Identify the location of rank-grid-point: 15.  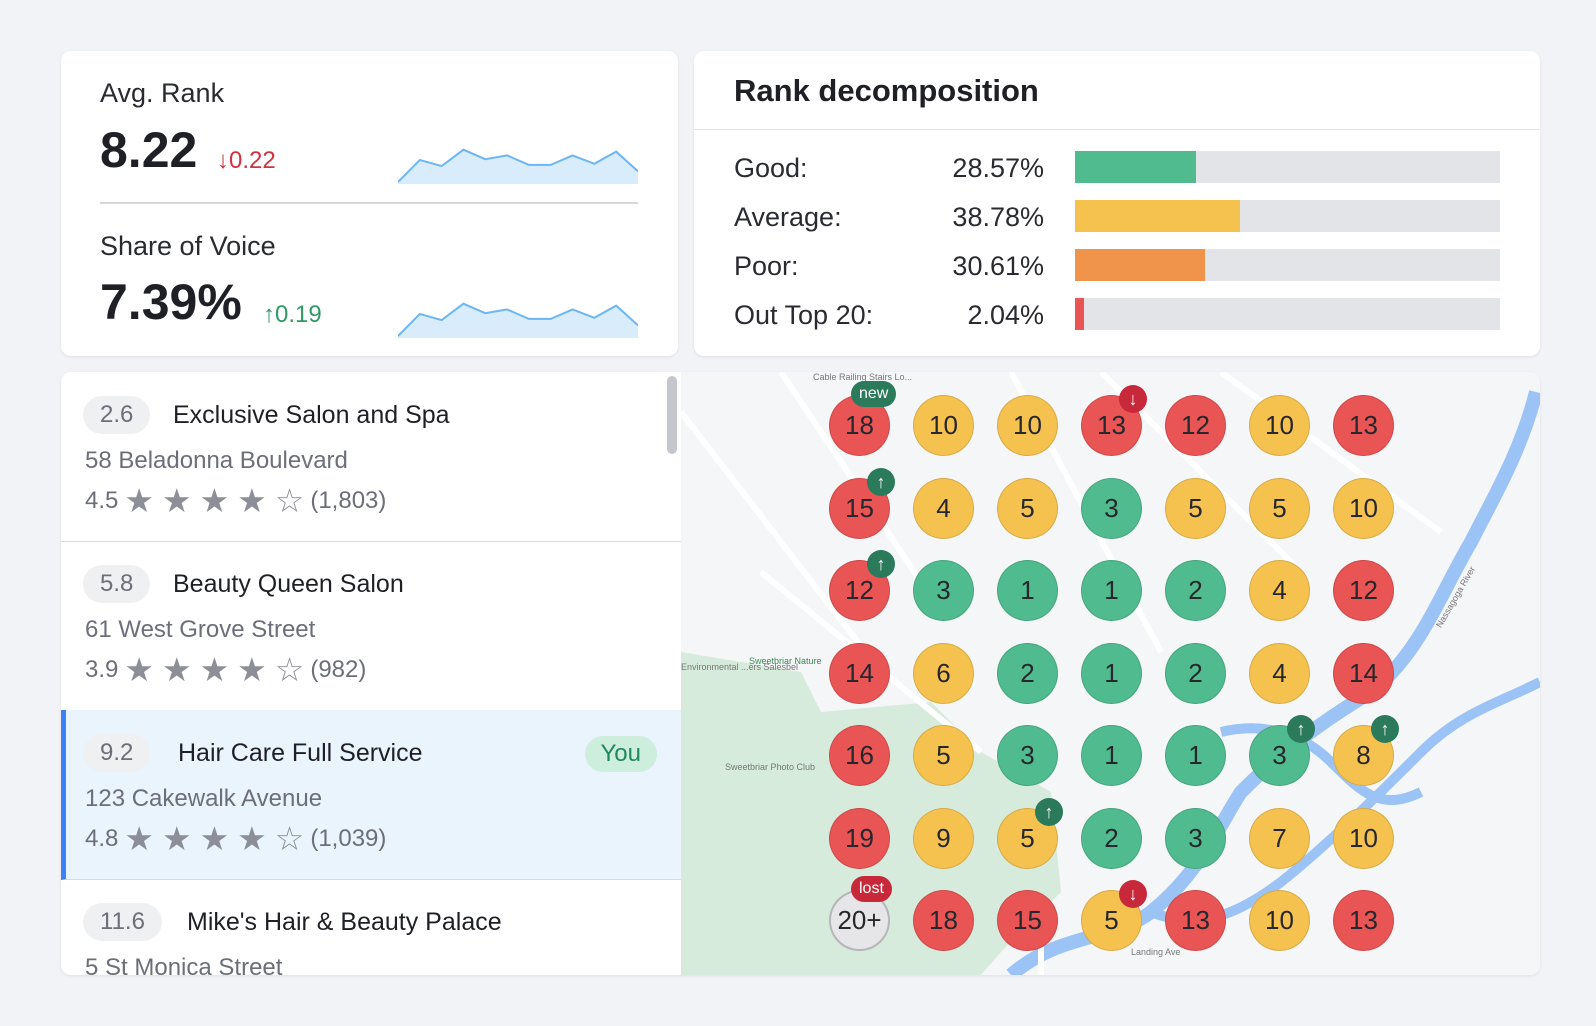
(1027, 920).